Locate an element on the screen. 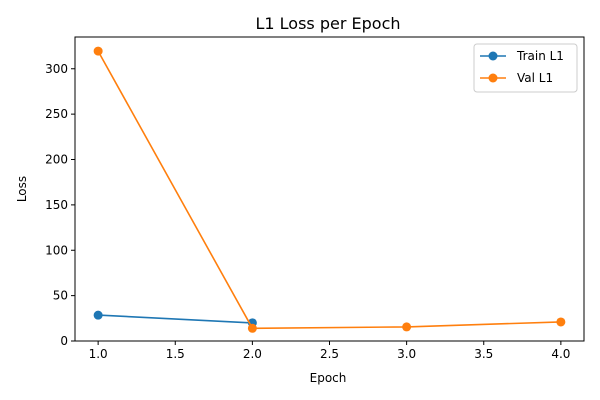 The image size is (600, 400). data-point-train-l1 is located at coordinates (98, 315).